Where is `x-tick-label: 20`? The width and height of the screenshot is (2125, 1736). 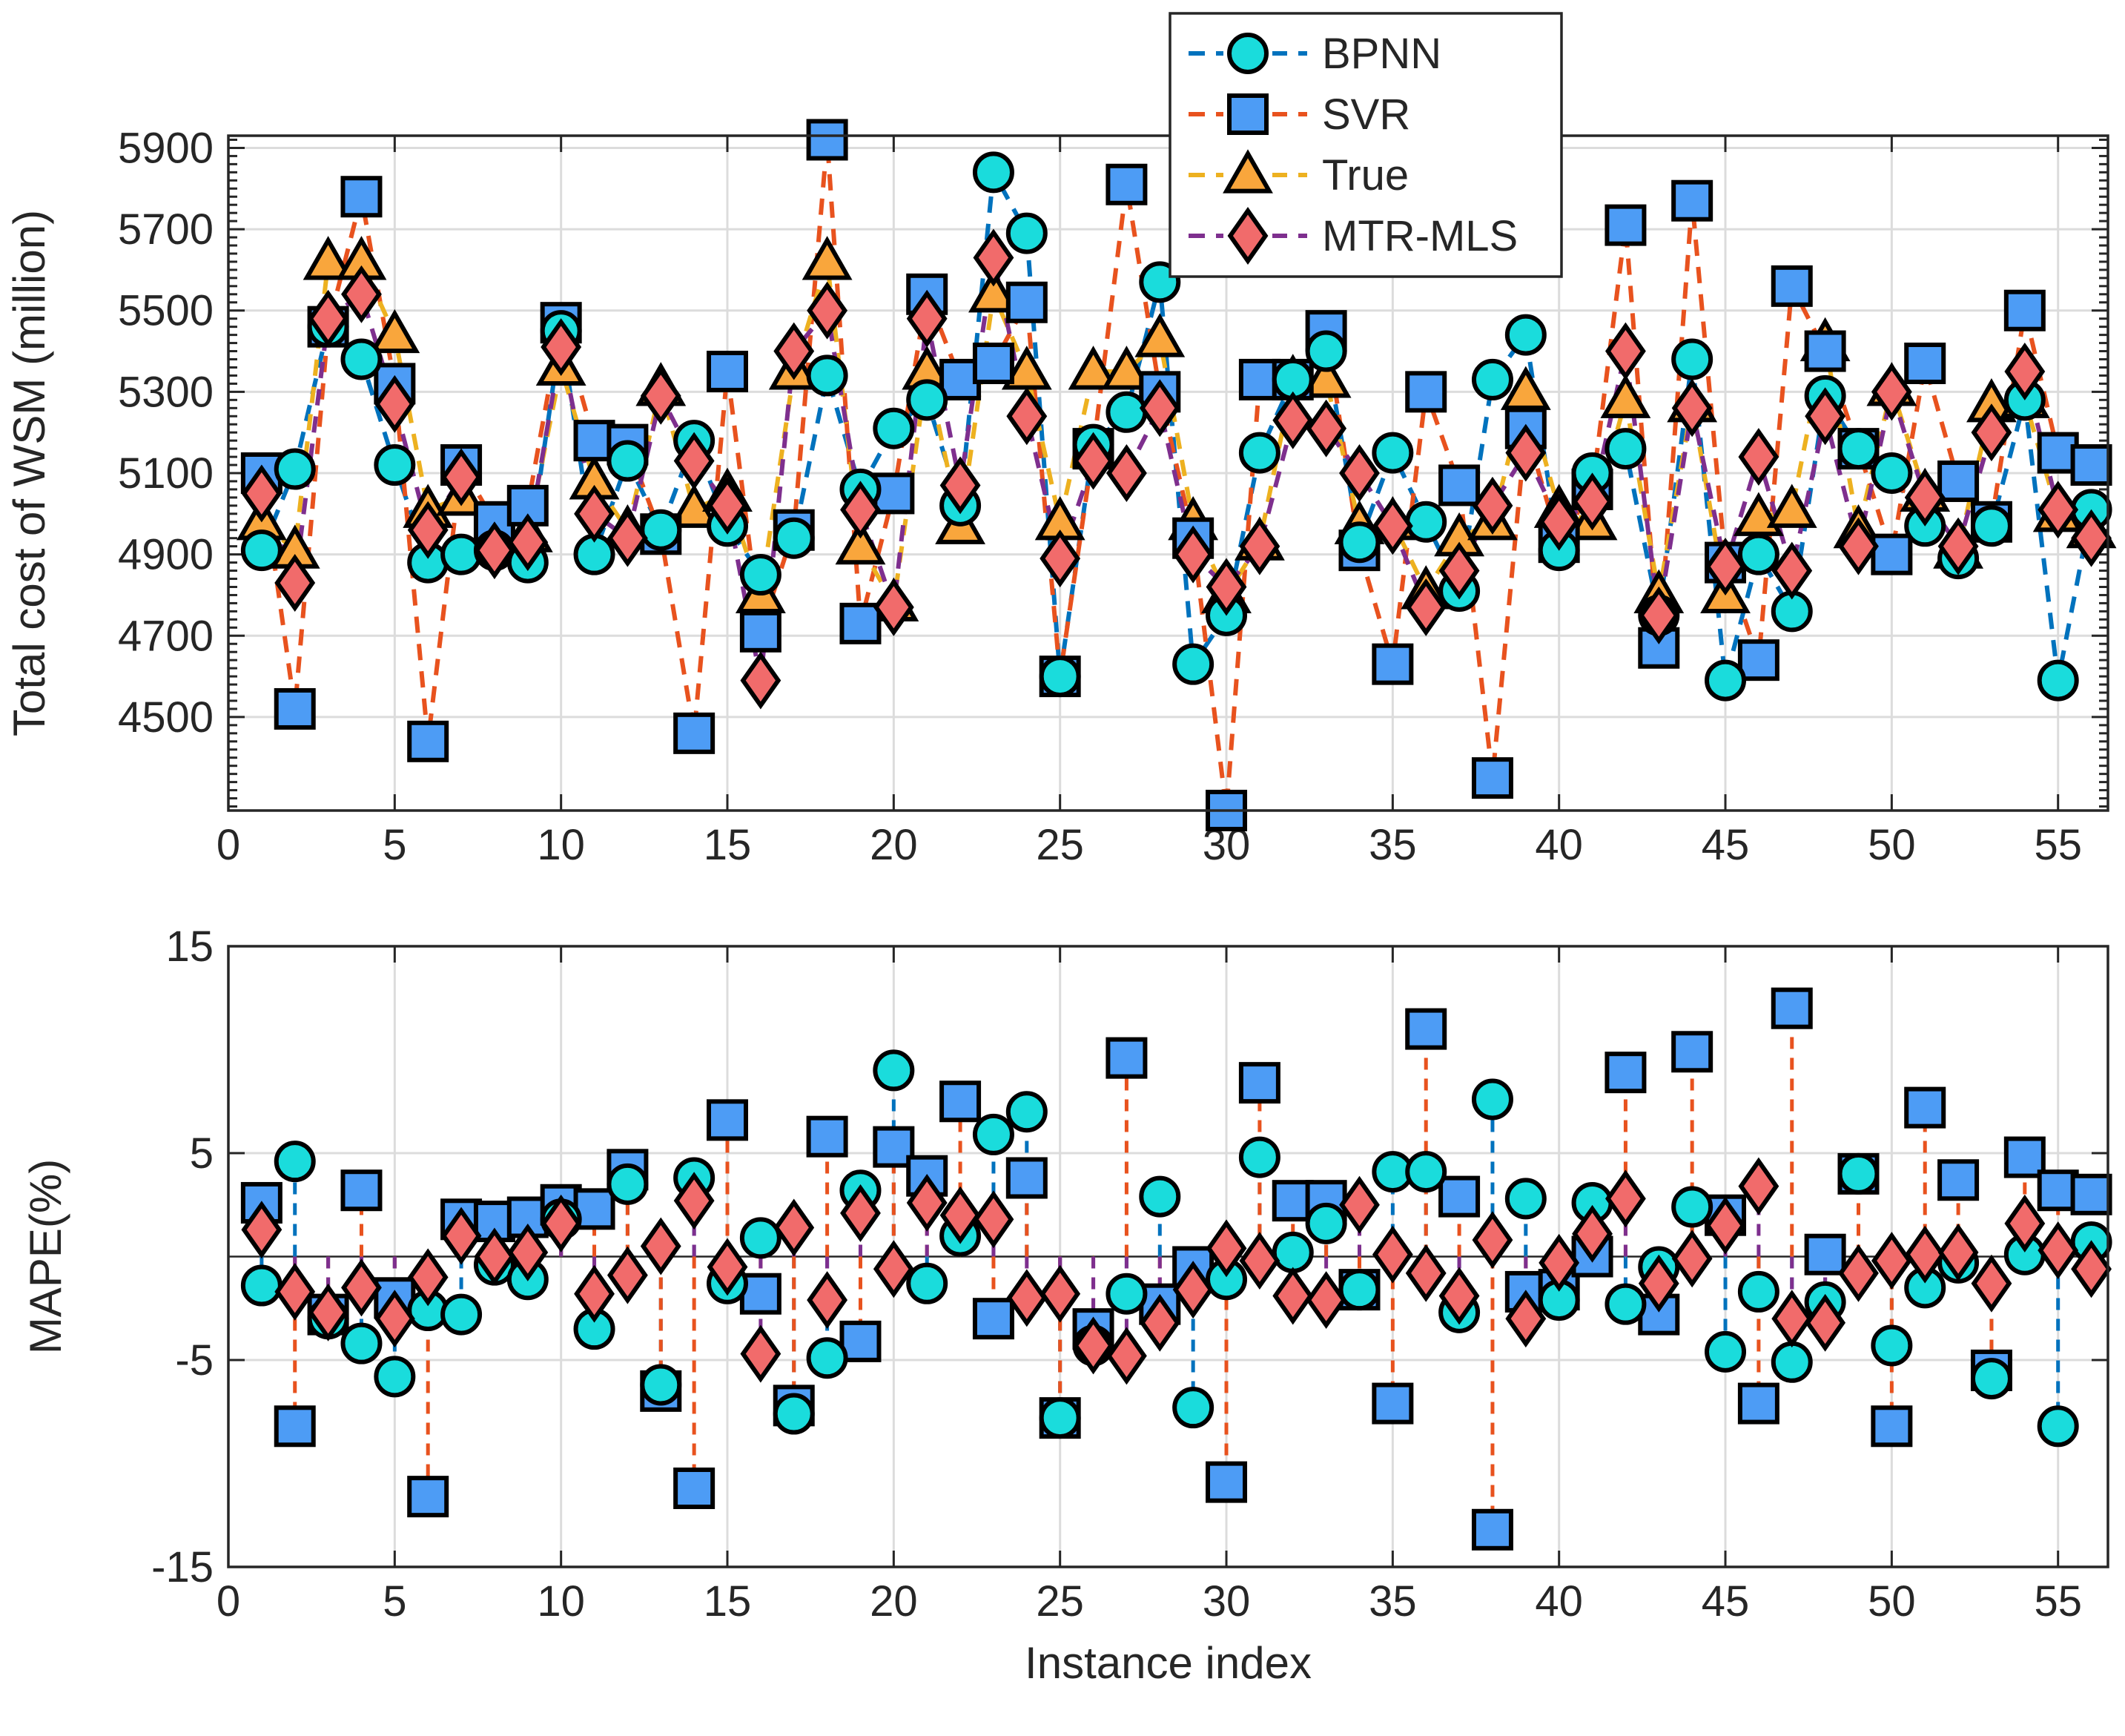
x-tick-label: 20 is located at coordinates (894, 1602).